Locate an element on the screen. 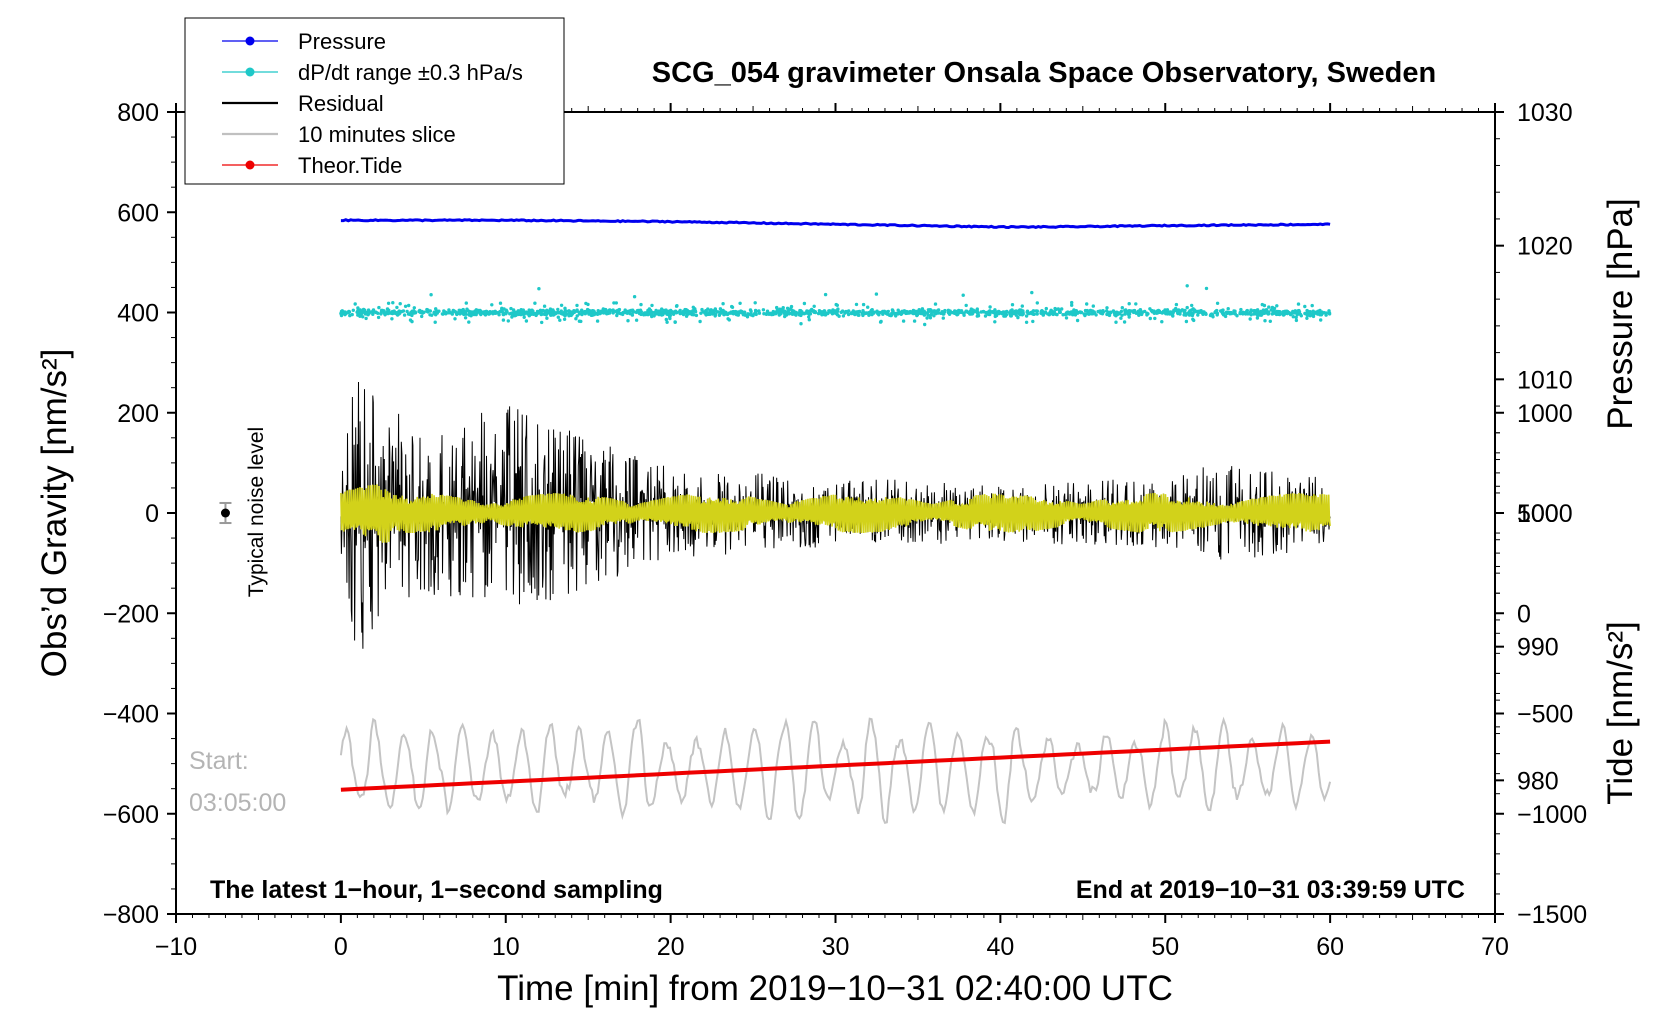 The height and width of the screenshot is (1020, 1676). y-left-tick-label: −400 is located at coordinates (131, 715).